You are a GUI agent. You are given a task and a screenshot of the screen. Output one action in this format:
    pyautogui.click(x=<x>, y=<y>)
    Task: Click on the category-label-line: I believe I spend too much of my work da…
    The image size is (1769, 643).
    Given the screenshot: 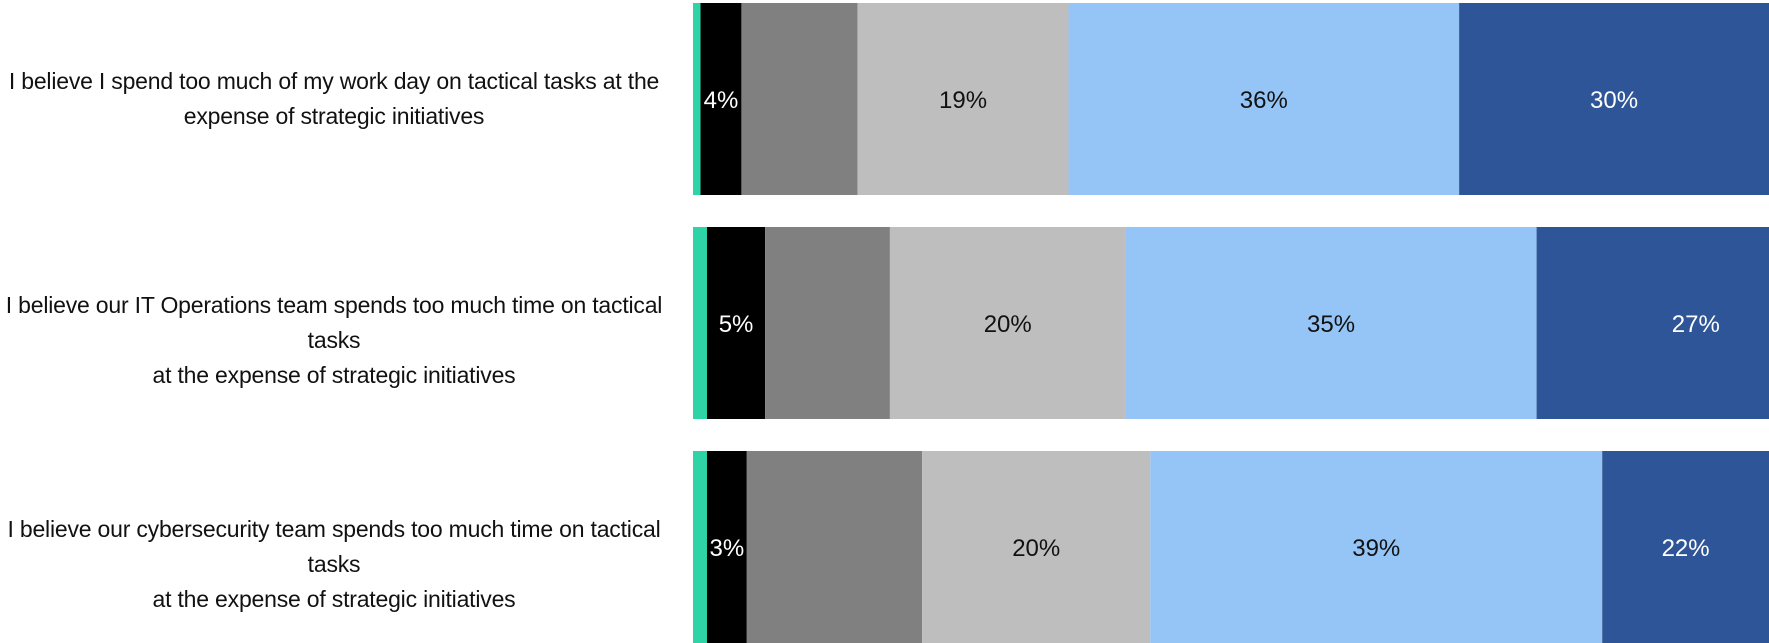 What is the action you would take?
    pyautogui.click(x=334, y=81)
    